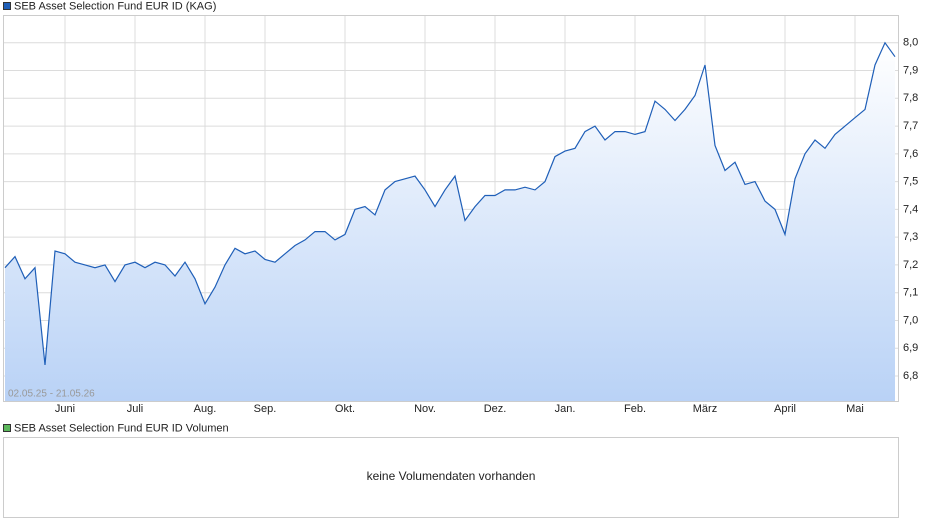  I want to click on y-tick-label: 7,8, so click(910, 98).